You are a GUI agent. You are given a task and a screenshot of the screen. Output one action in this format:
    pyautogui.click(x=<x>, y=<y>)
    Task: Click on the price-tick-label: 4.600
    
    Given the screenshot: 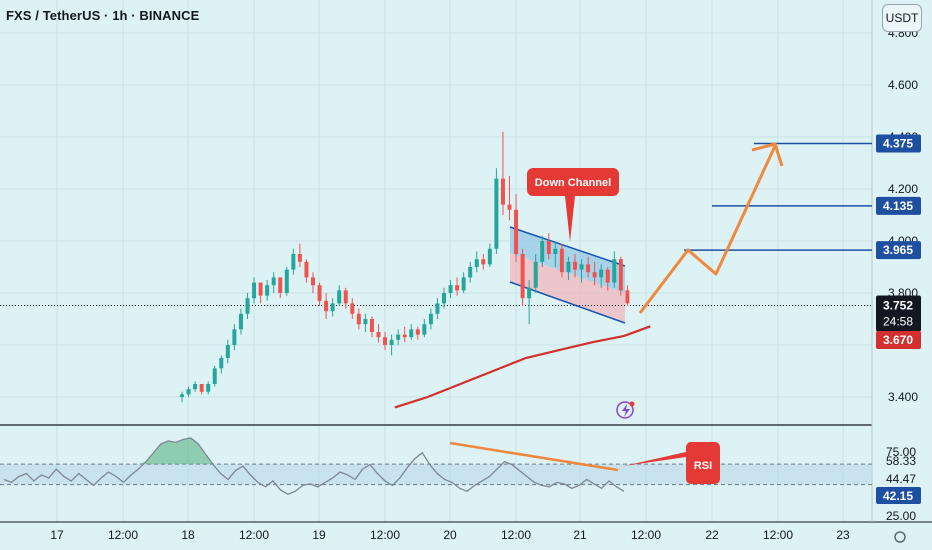 What is the action you would take?
    pyautogui.click(x=903, y=85)
    